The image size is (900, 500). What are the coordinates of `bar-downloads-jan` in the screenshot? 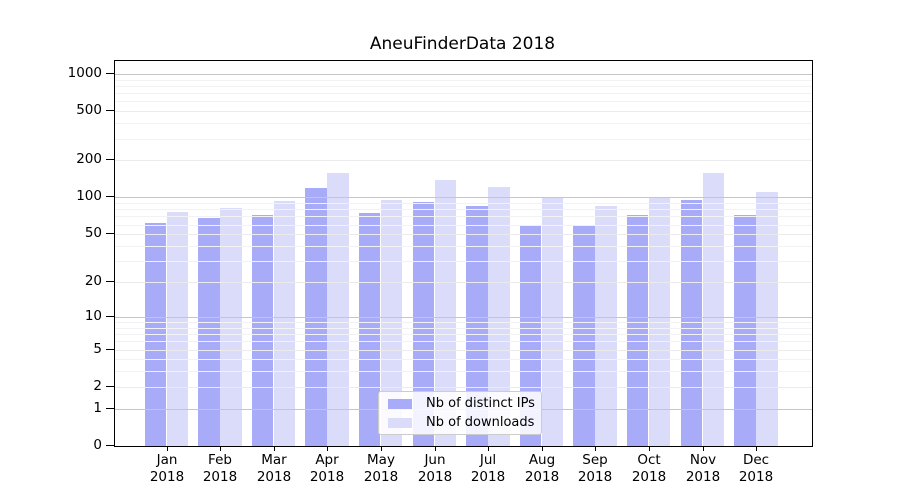 It's located at (177, 329).